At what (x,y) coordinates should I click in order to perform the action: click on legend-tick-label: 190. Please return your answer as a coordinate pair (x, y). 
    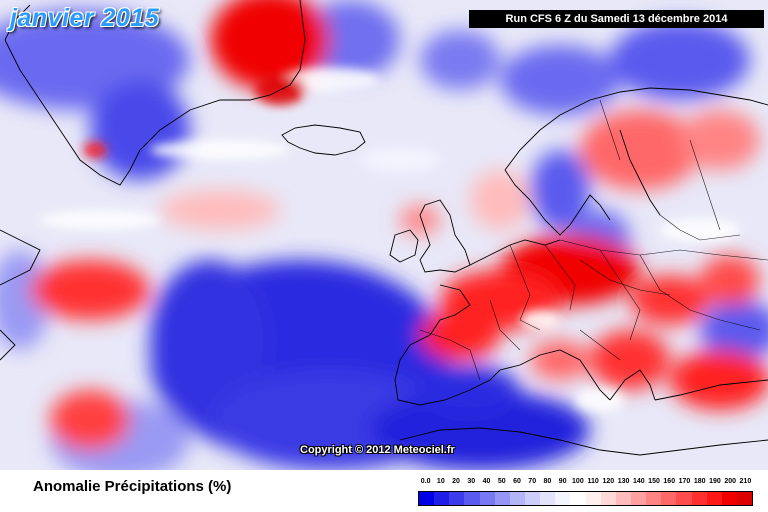
    Looking at the image, I should click on (715, 481).